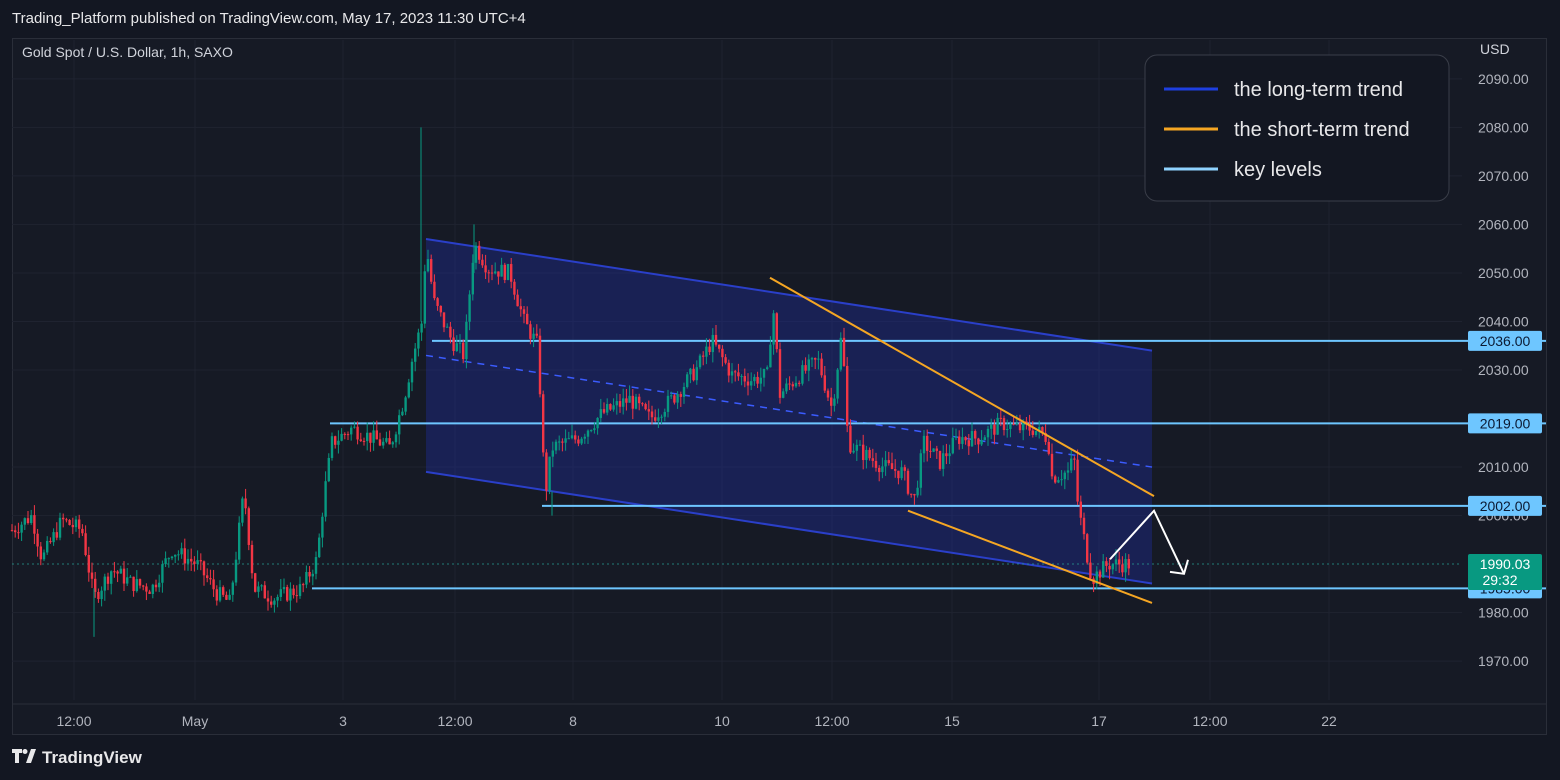 The image size is (1560, 780). Describe the element at coordinates (1495, 49) in the screenshot. I see `currency-label: USD` at that location.